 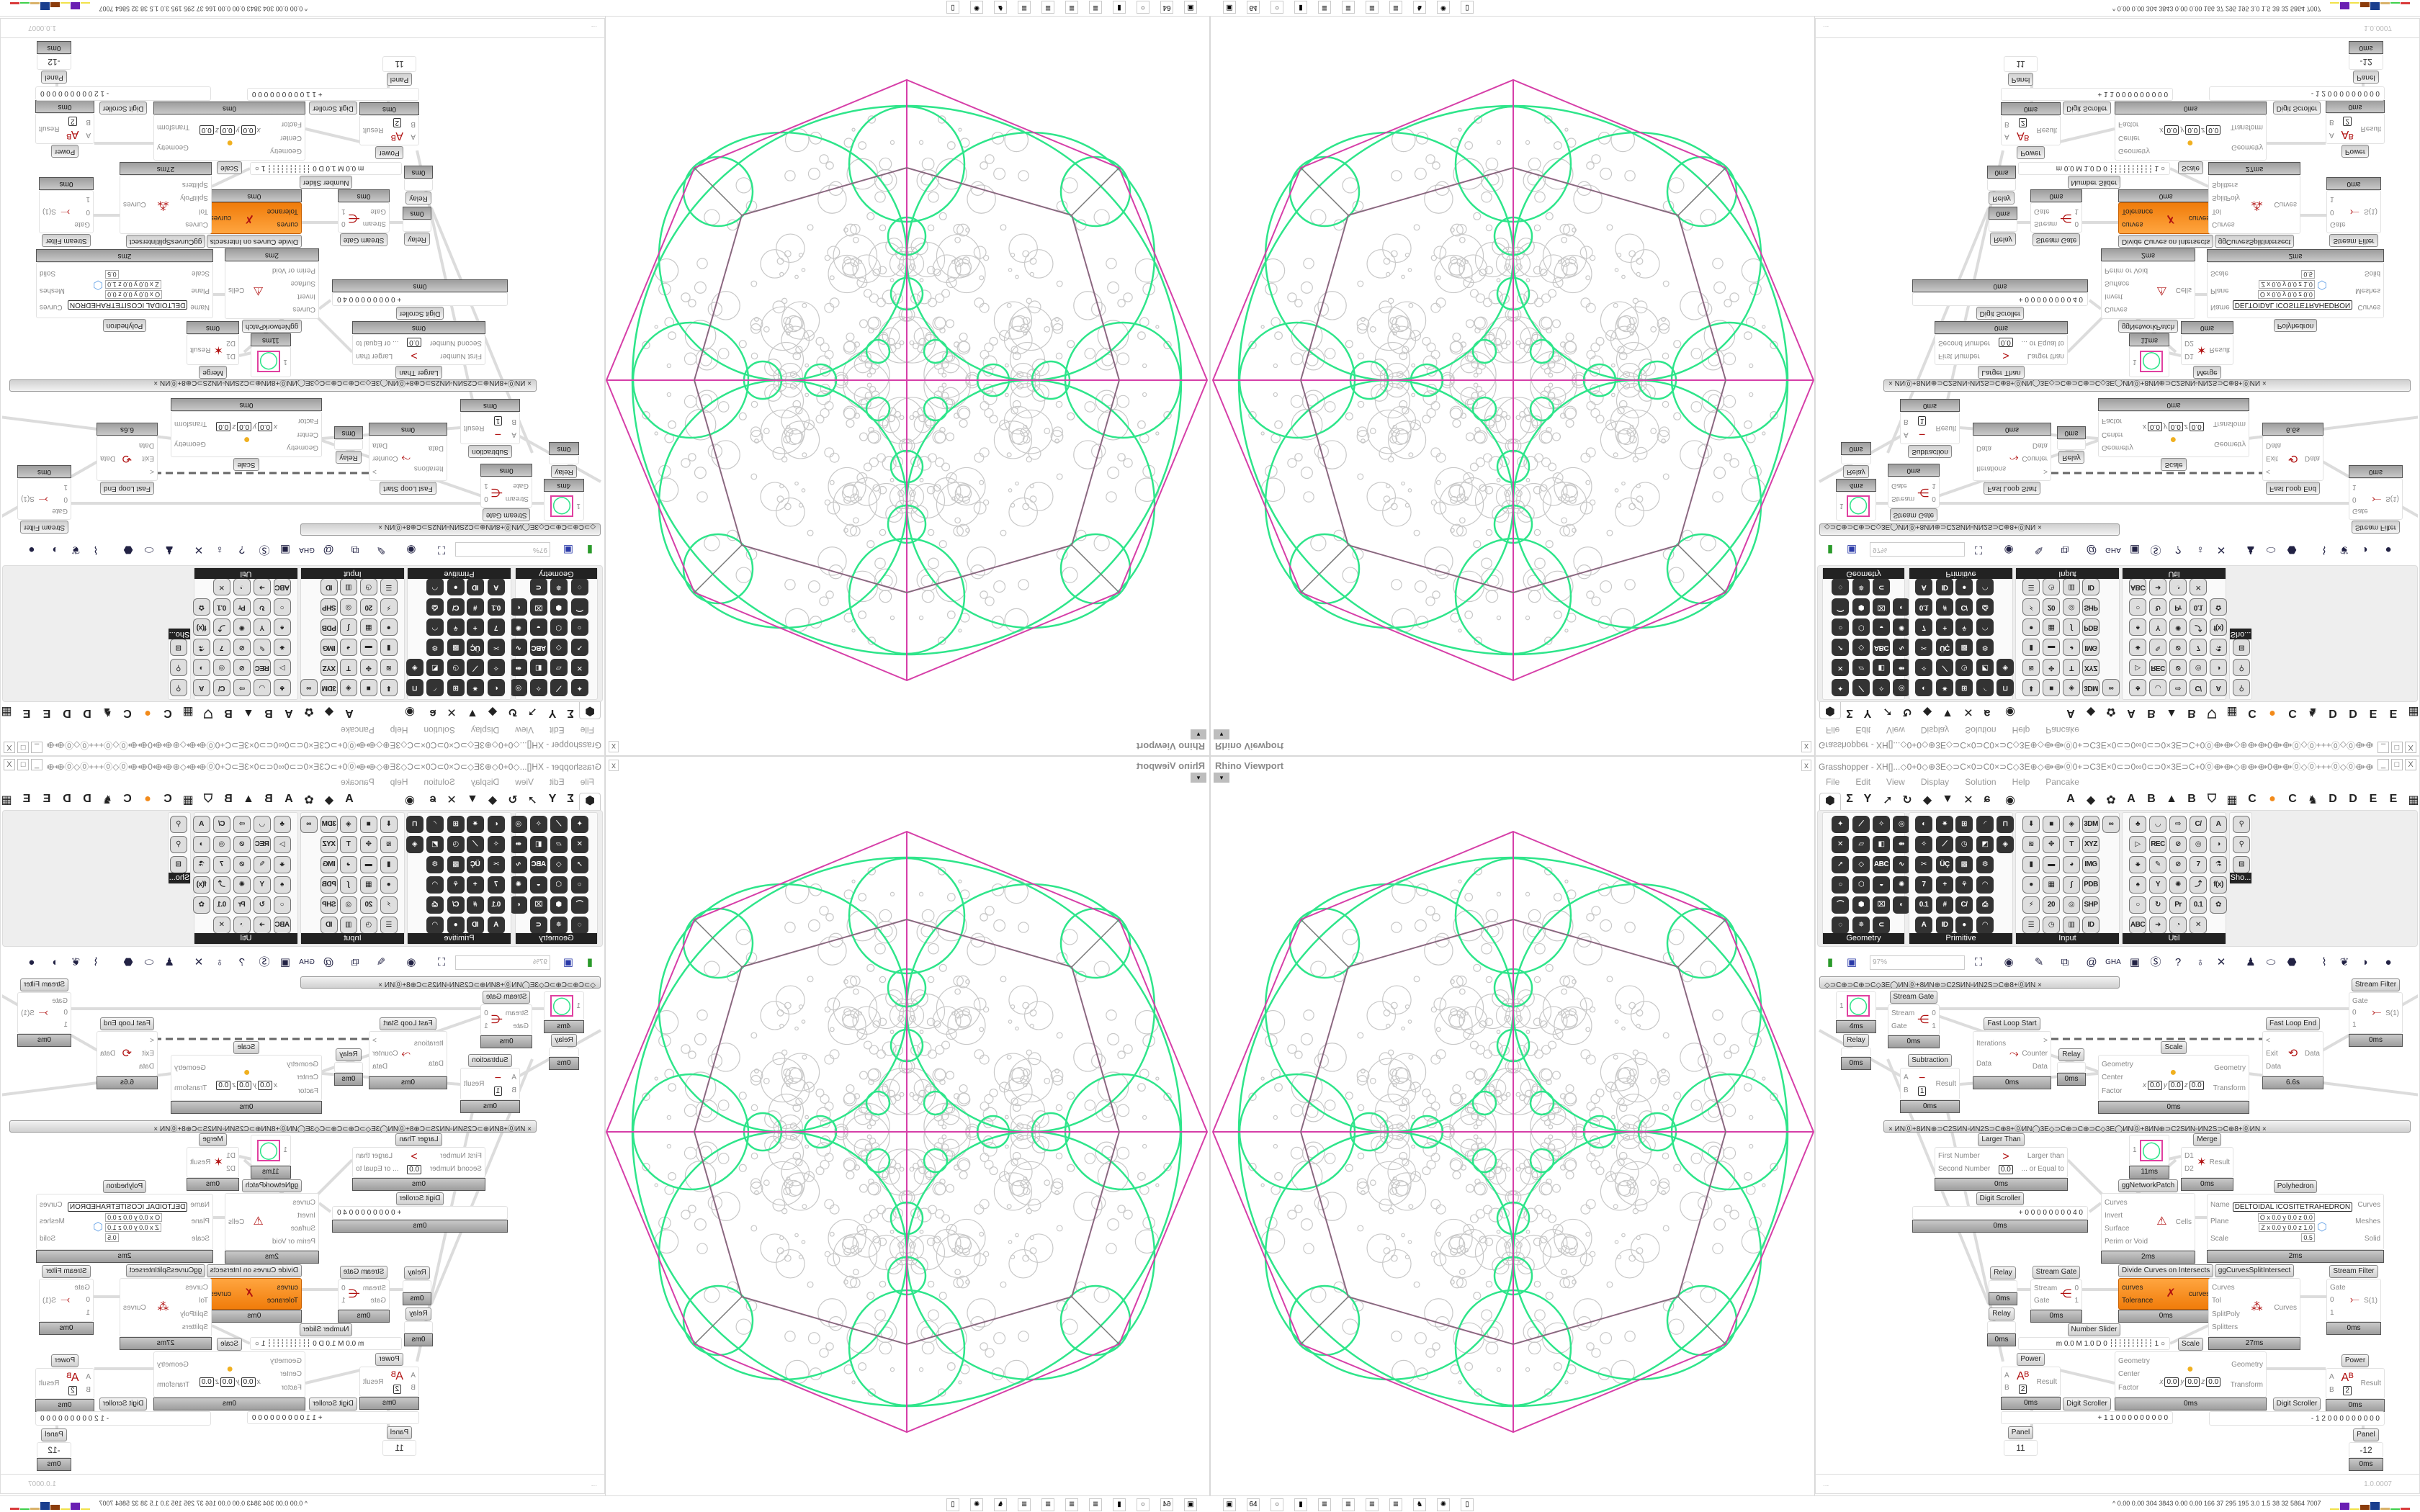 What do you see at coordinates (2132, 1417) in the screenshot?
I see `slider-value: + 1 1 0 0 0 0 0 0 0 0 0` at bounding box center [2132, 1417].